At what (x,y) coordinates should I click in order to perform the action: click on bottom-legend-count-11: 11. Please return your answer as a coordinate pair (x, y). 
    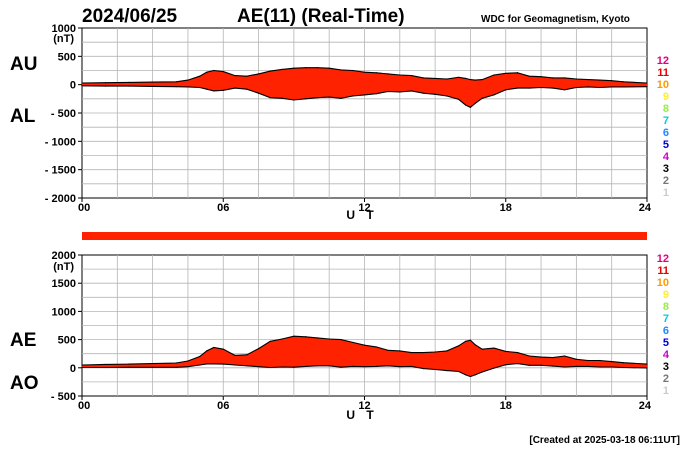
    Looking at the image, I should click on (663, 271).